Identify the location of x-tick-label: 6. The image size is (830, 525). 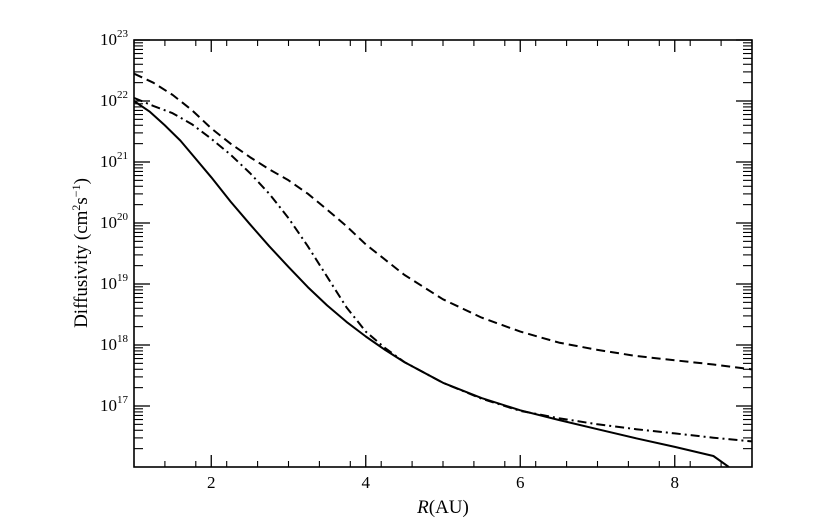
(520, 482).